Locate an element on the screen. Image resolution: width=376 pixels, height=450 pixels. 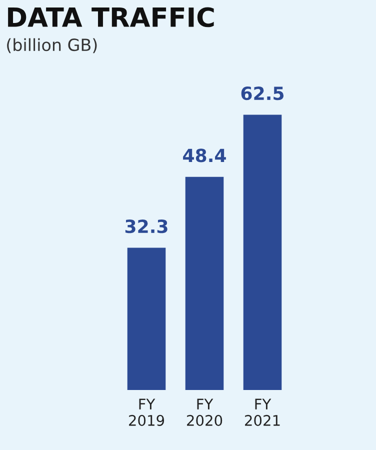
chart-title: DATA TRAFFIC is located at coordinates (111, 17).